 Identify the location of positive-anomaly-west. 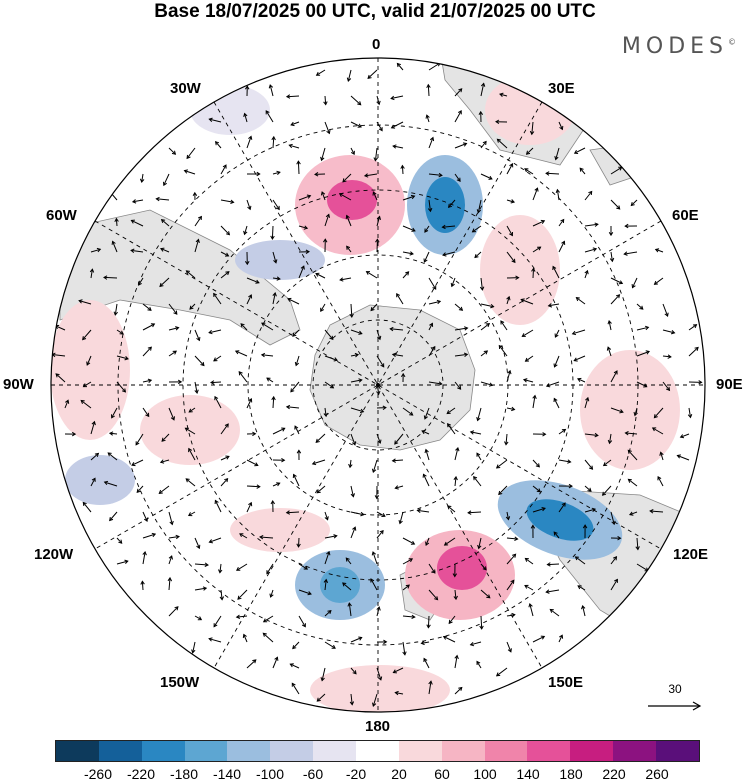
(90, 370).